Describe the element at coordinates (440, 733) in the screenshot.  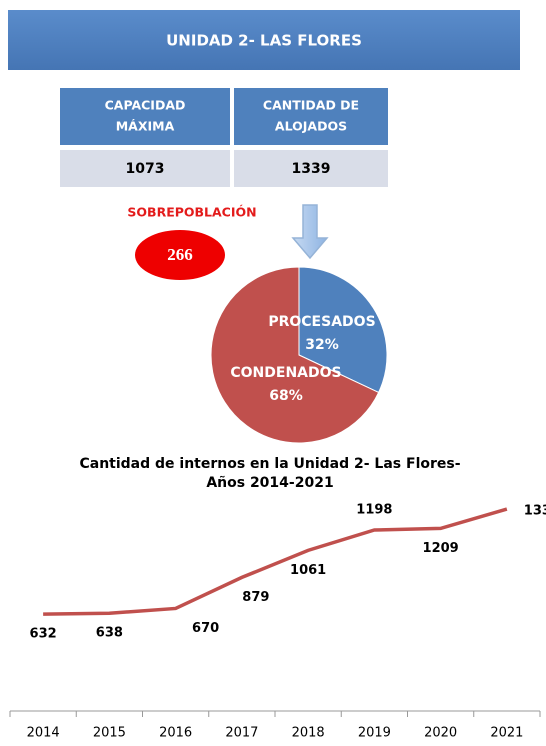
I see `x-tick-label: 2020` at that location.